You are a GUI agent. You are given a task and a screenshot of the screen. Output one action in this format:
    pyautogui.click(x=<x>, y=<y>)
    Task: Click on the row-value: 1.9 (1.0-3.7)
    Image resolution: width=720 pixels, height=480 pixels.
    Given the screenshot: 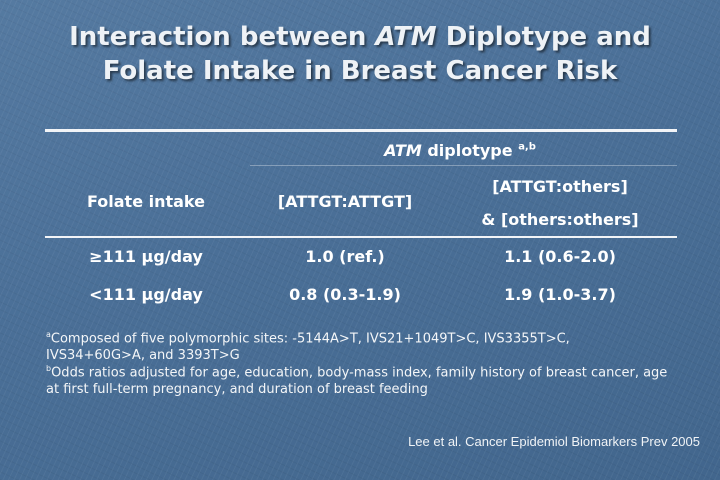 What is the action you would take?
    pyautogui.click(x=560, y=294)
    